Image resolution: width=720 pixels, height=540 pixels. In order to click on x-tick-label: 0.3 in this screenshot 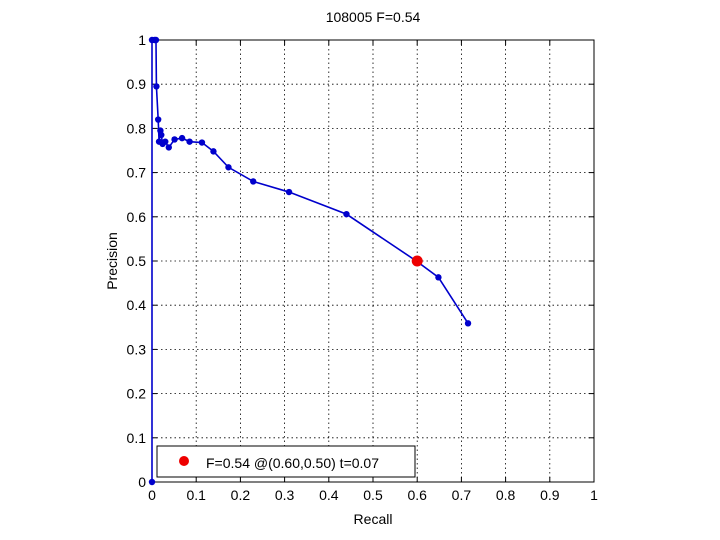, I will do `click(285, 495)`.